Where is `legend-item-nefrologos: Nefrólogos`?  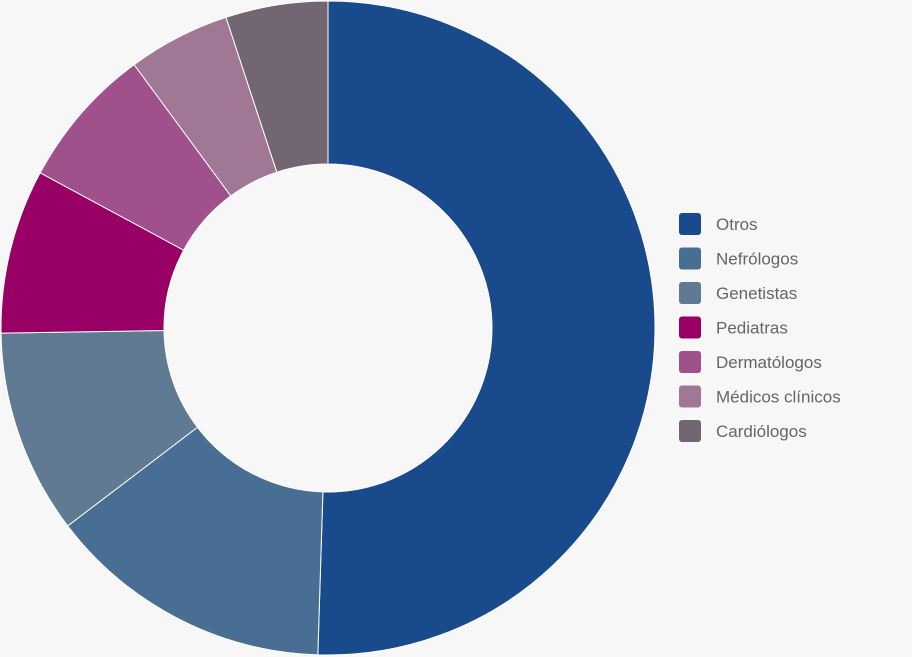
legend-item-nefrologos: Nefrólogos is located at coordinates (738, 258).